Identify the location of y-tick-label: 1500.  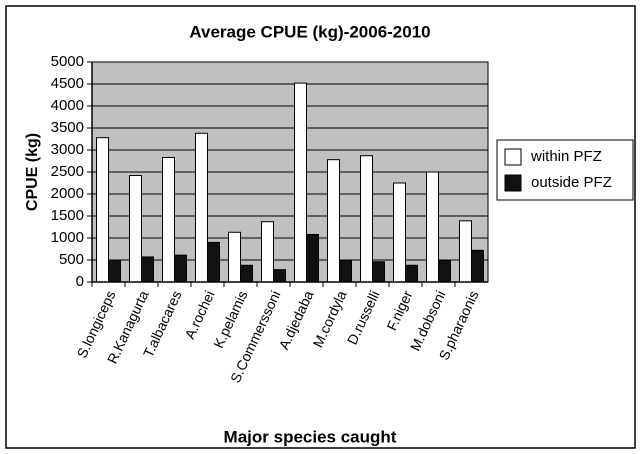
(67, 215).